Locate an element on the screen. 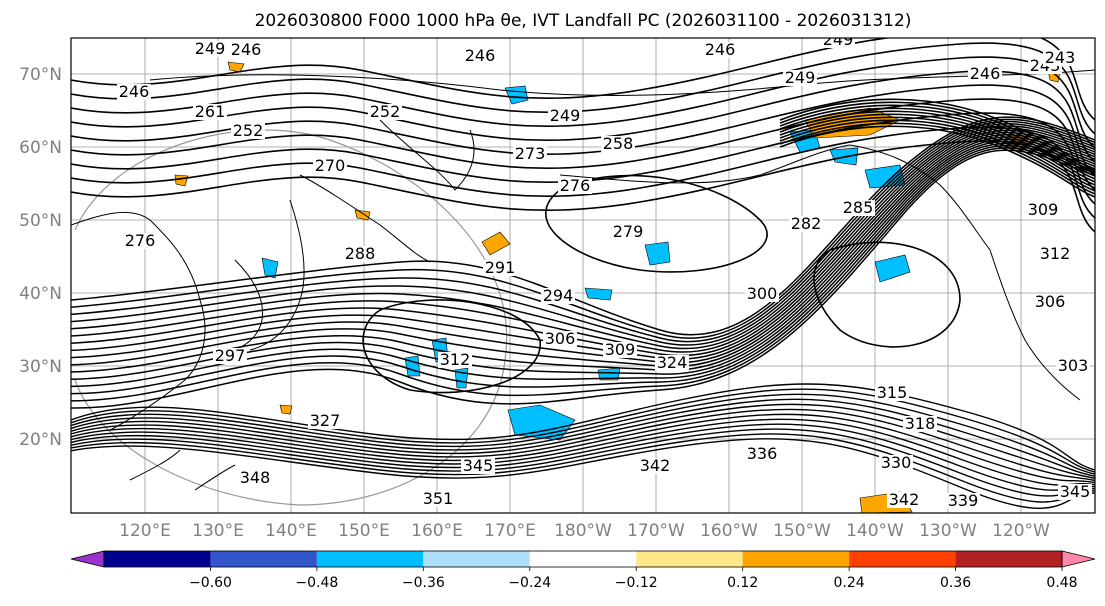 The height and width of the screenshot is (606, 1105). lon-tick-label: 170°W is located at coordinates (656, 531).